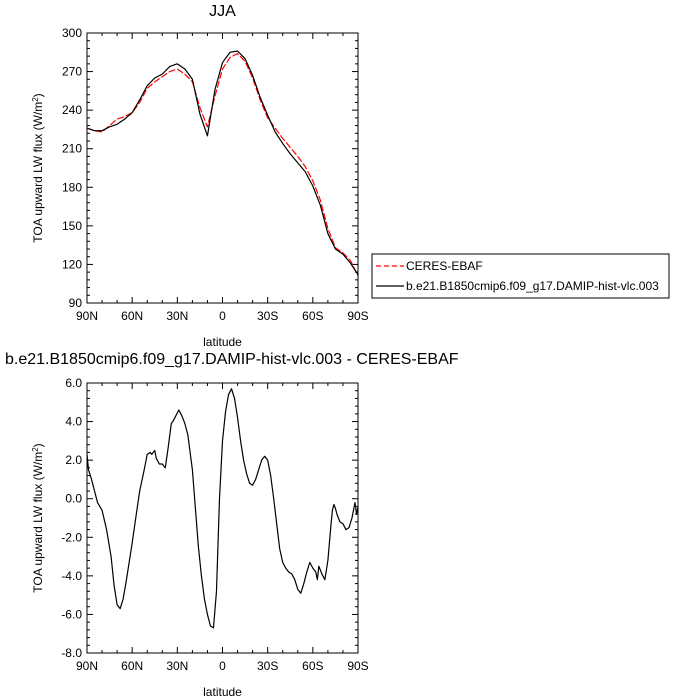  Describe the element at coordinates (38, 95) in the screenshot. I see `top-y-axis-label-close: )` at that location.